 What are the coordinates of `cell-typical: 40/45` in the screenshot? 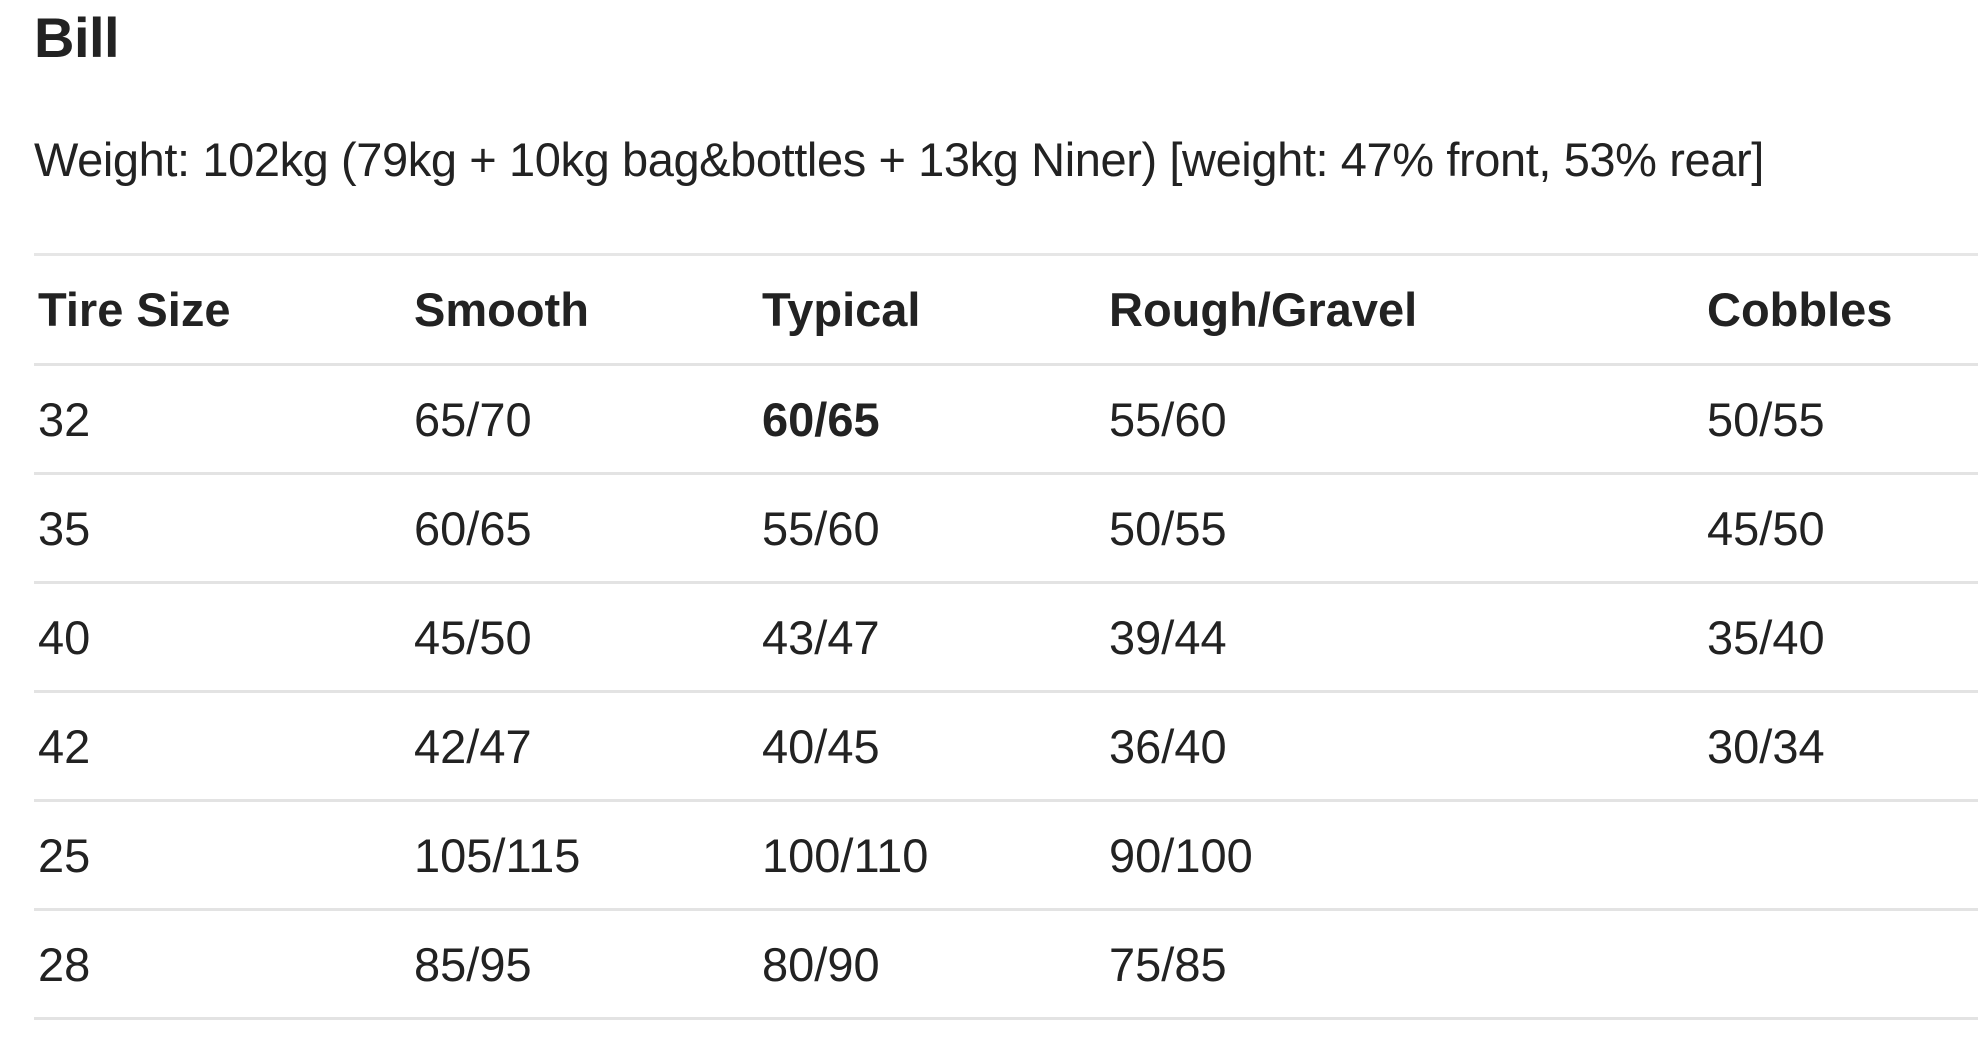 It's located at (821, 746).